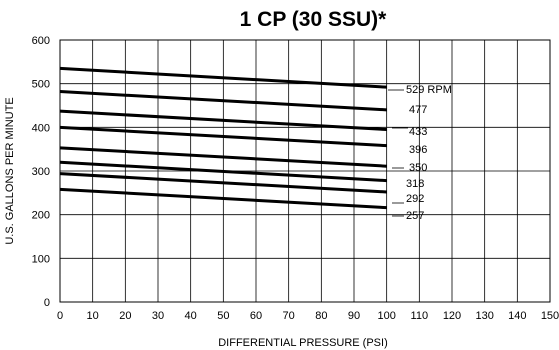  What do you see at coordinates (418, 110) in the screenshot?
I see `series-label: 477` at bounding box center [418, 110].